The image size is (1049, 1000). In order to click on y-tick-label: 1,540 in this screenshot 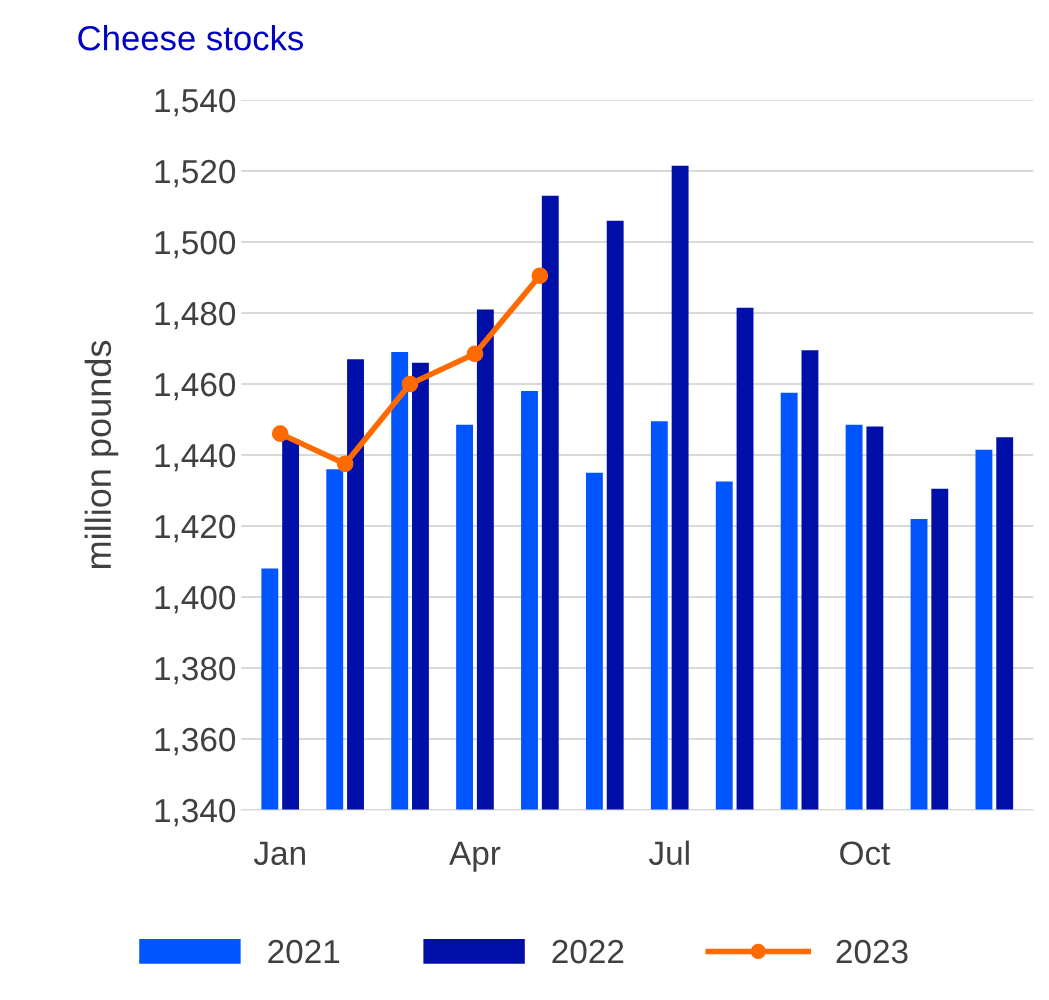, I will do `click(195, 102)`.